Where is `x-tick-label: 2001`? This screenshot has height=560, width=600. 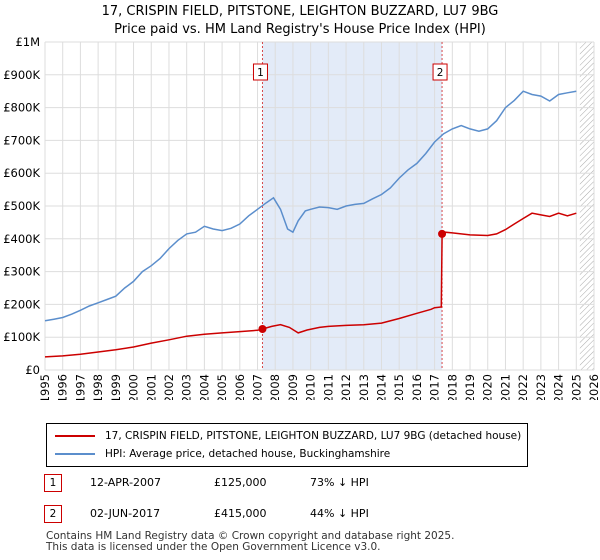 x-tick-label: 2001 is located at coordinates (151, 387).